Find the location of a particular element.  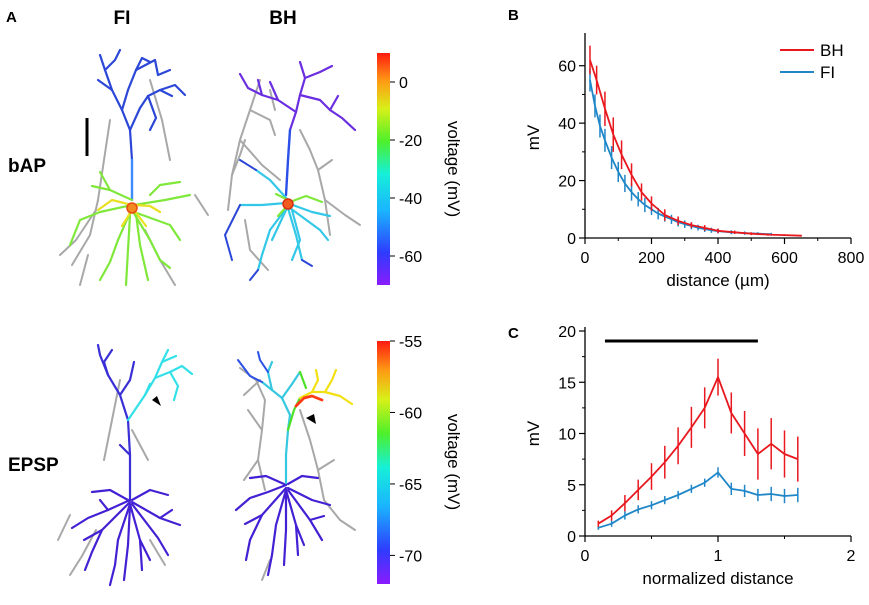

colorbar-bap-gradient is located at coordinates (383, 169).